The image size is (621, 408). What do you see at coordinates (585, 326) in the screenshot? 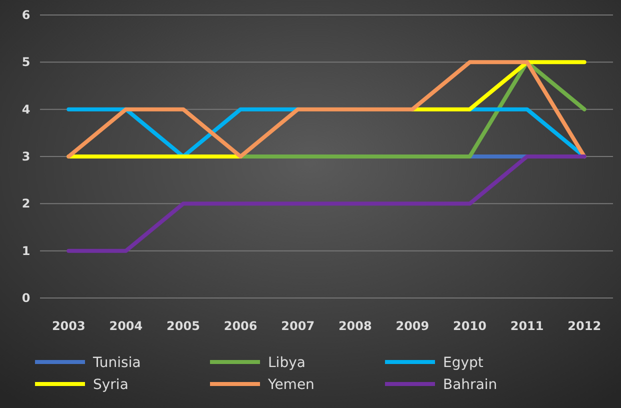
I see `x-tick-label: 2012` at bounding box center [585, 326].